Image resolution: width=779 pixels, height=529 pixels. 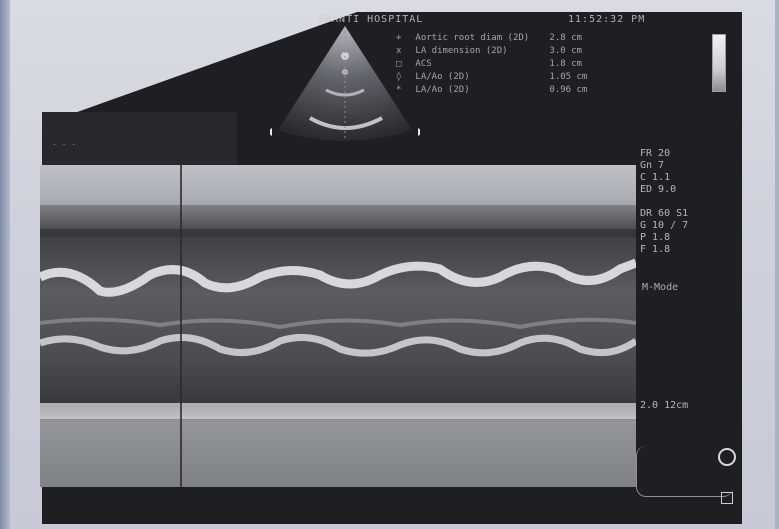 What do you see at coordinates (345, 83) in the screenshot?
I see `2d-sector-image` at bounding box center [345, 83].